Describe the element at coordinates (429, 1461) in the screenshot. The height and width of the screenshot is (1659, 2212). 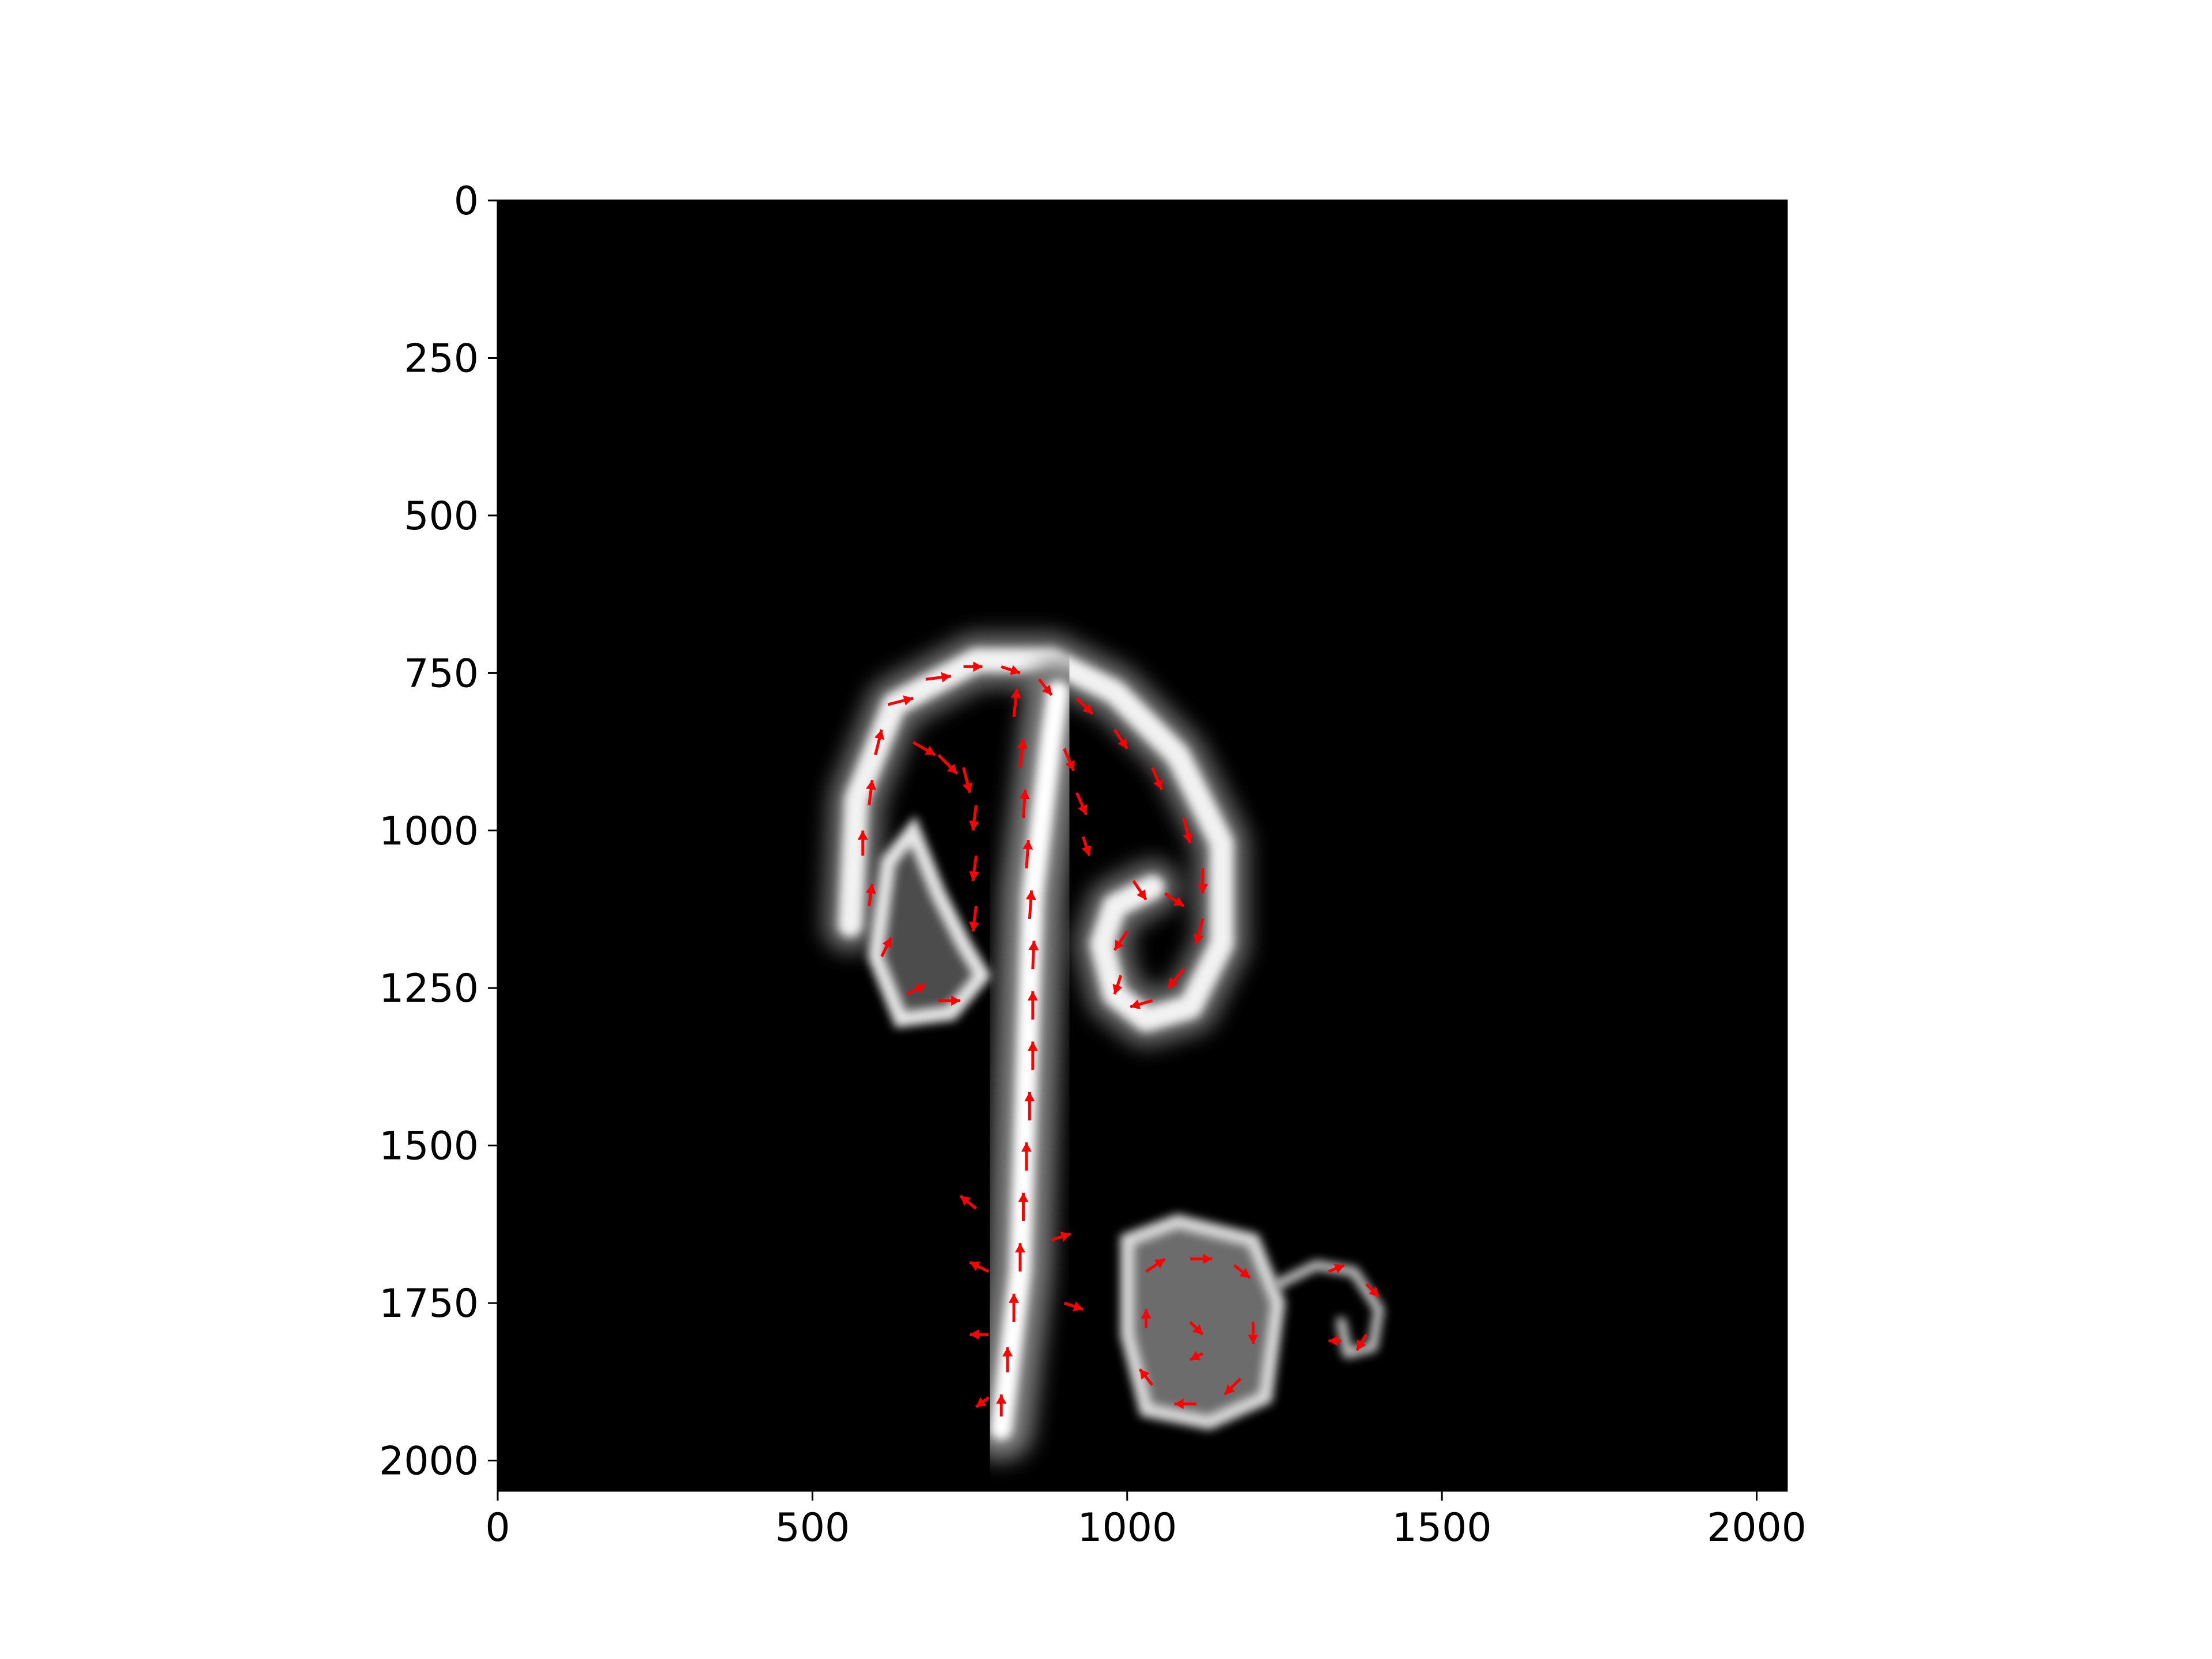
I see `y-tick-label: 2000` at that location.